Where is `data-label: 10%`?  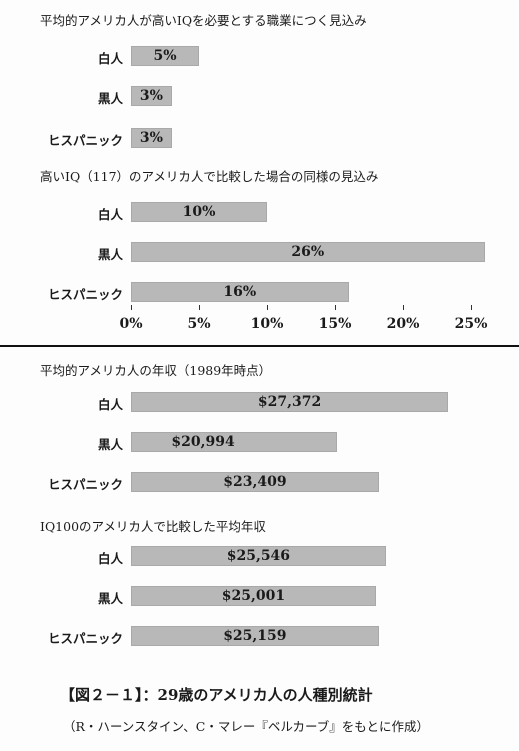
data-label: 10% is located at coordinates (199, 212).